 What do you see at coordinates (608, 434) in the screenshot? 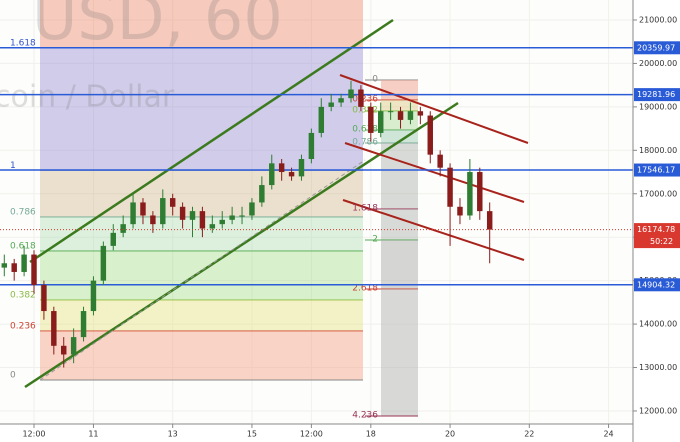
I see `x-tick-label: 24` at bounding box center [608, 434].